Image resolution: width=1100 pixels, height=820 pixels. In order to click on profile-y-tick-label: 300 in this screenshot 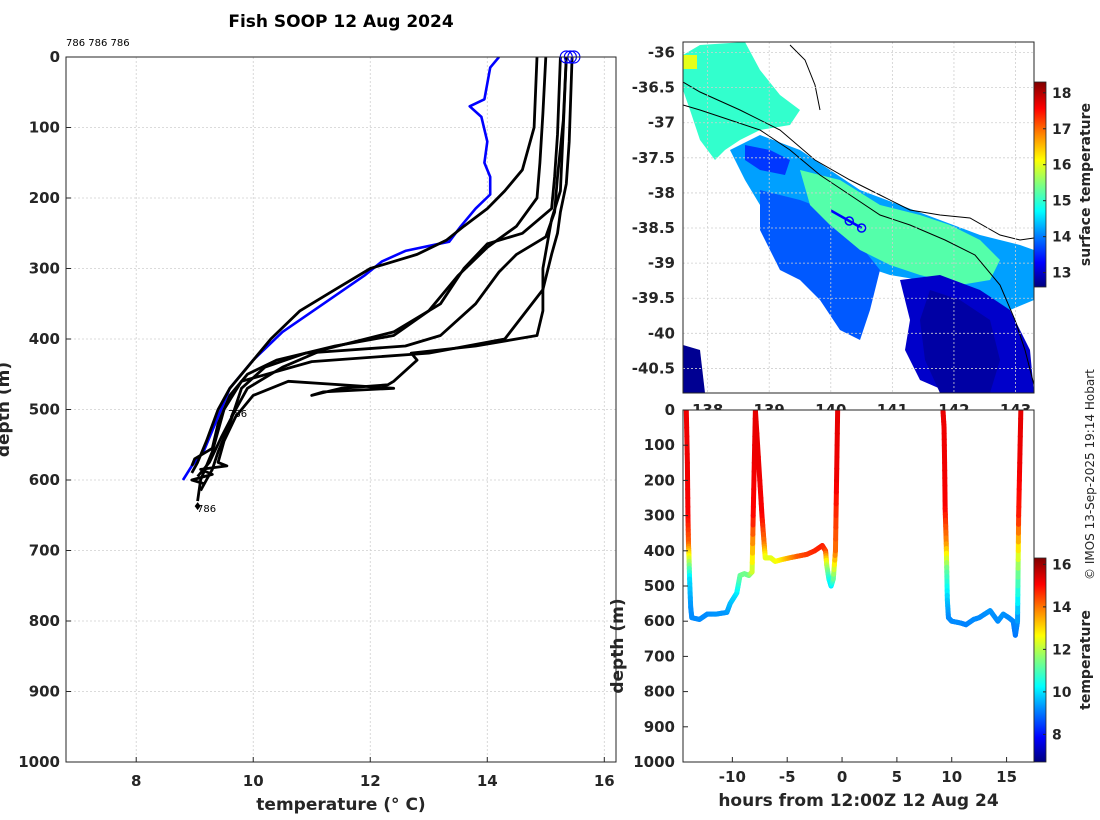, I will do `click(44, 269)`.